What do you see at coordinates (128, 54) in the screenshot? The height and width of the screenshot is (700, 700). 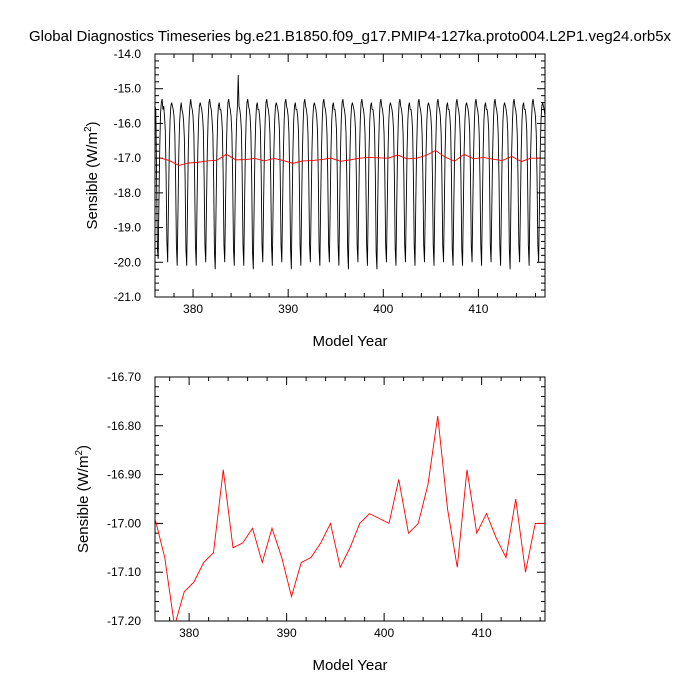 I see `y-tick-label: -14.0` at bounding box center [128, 54].